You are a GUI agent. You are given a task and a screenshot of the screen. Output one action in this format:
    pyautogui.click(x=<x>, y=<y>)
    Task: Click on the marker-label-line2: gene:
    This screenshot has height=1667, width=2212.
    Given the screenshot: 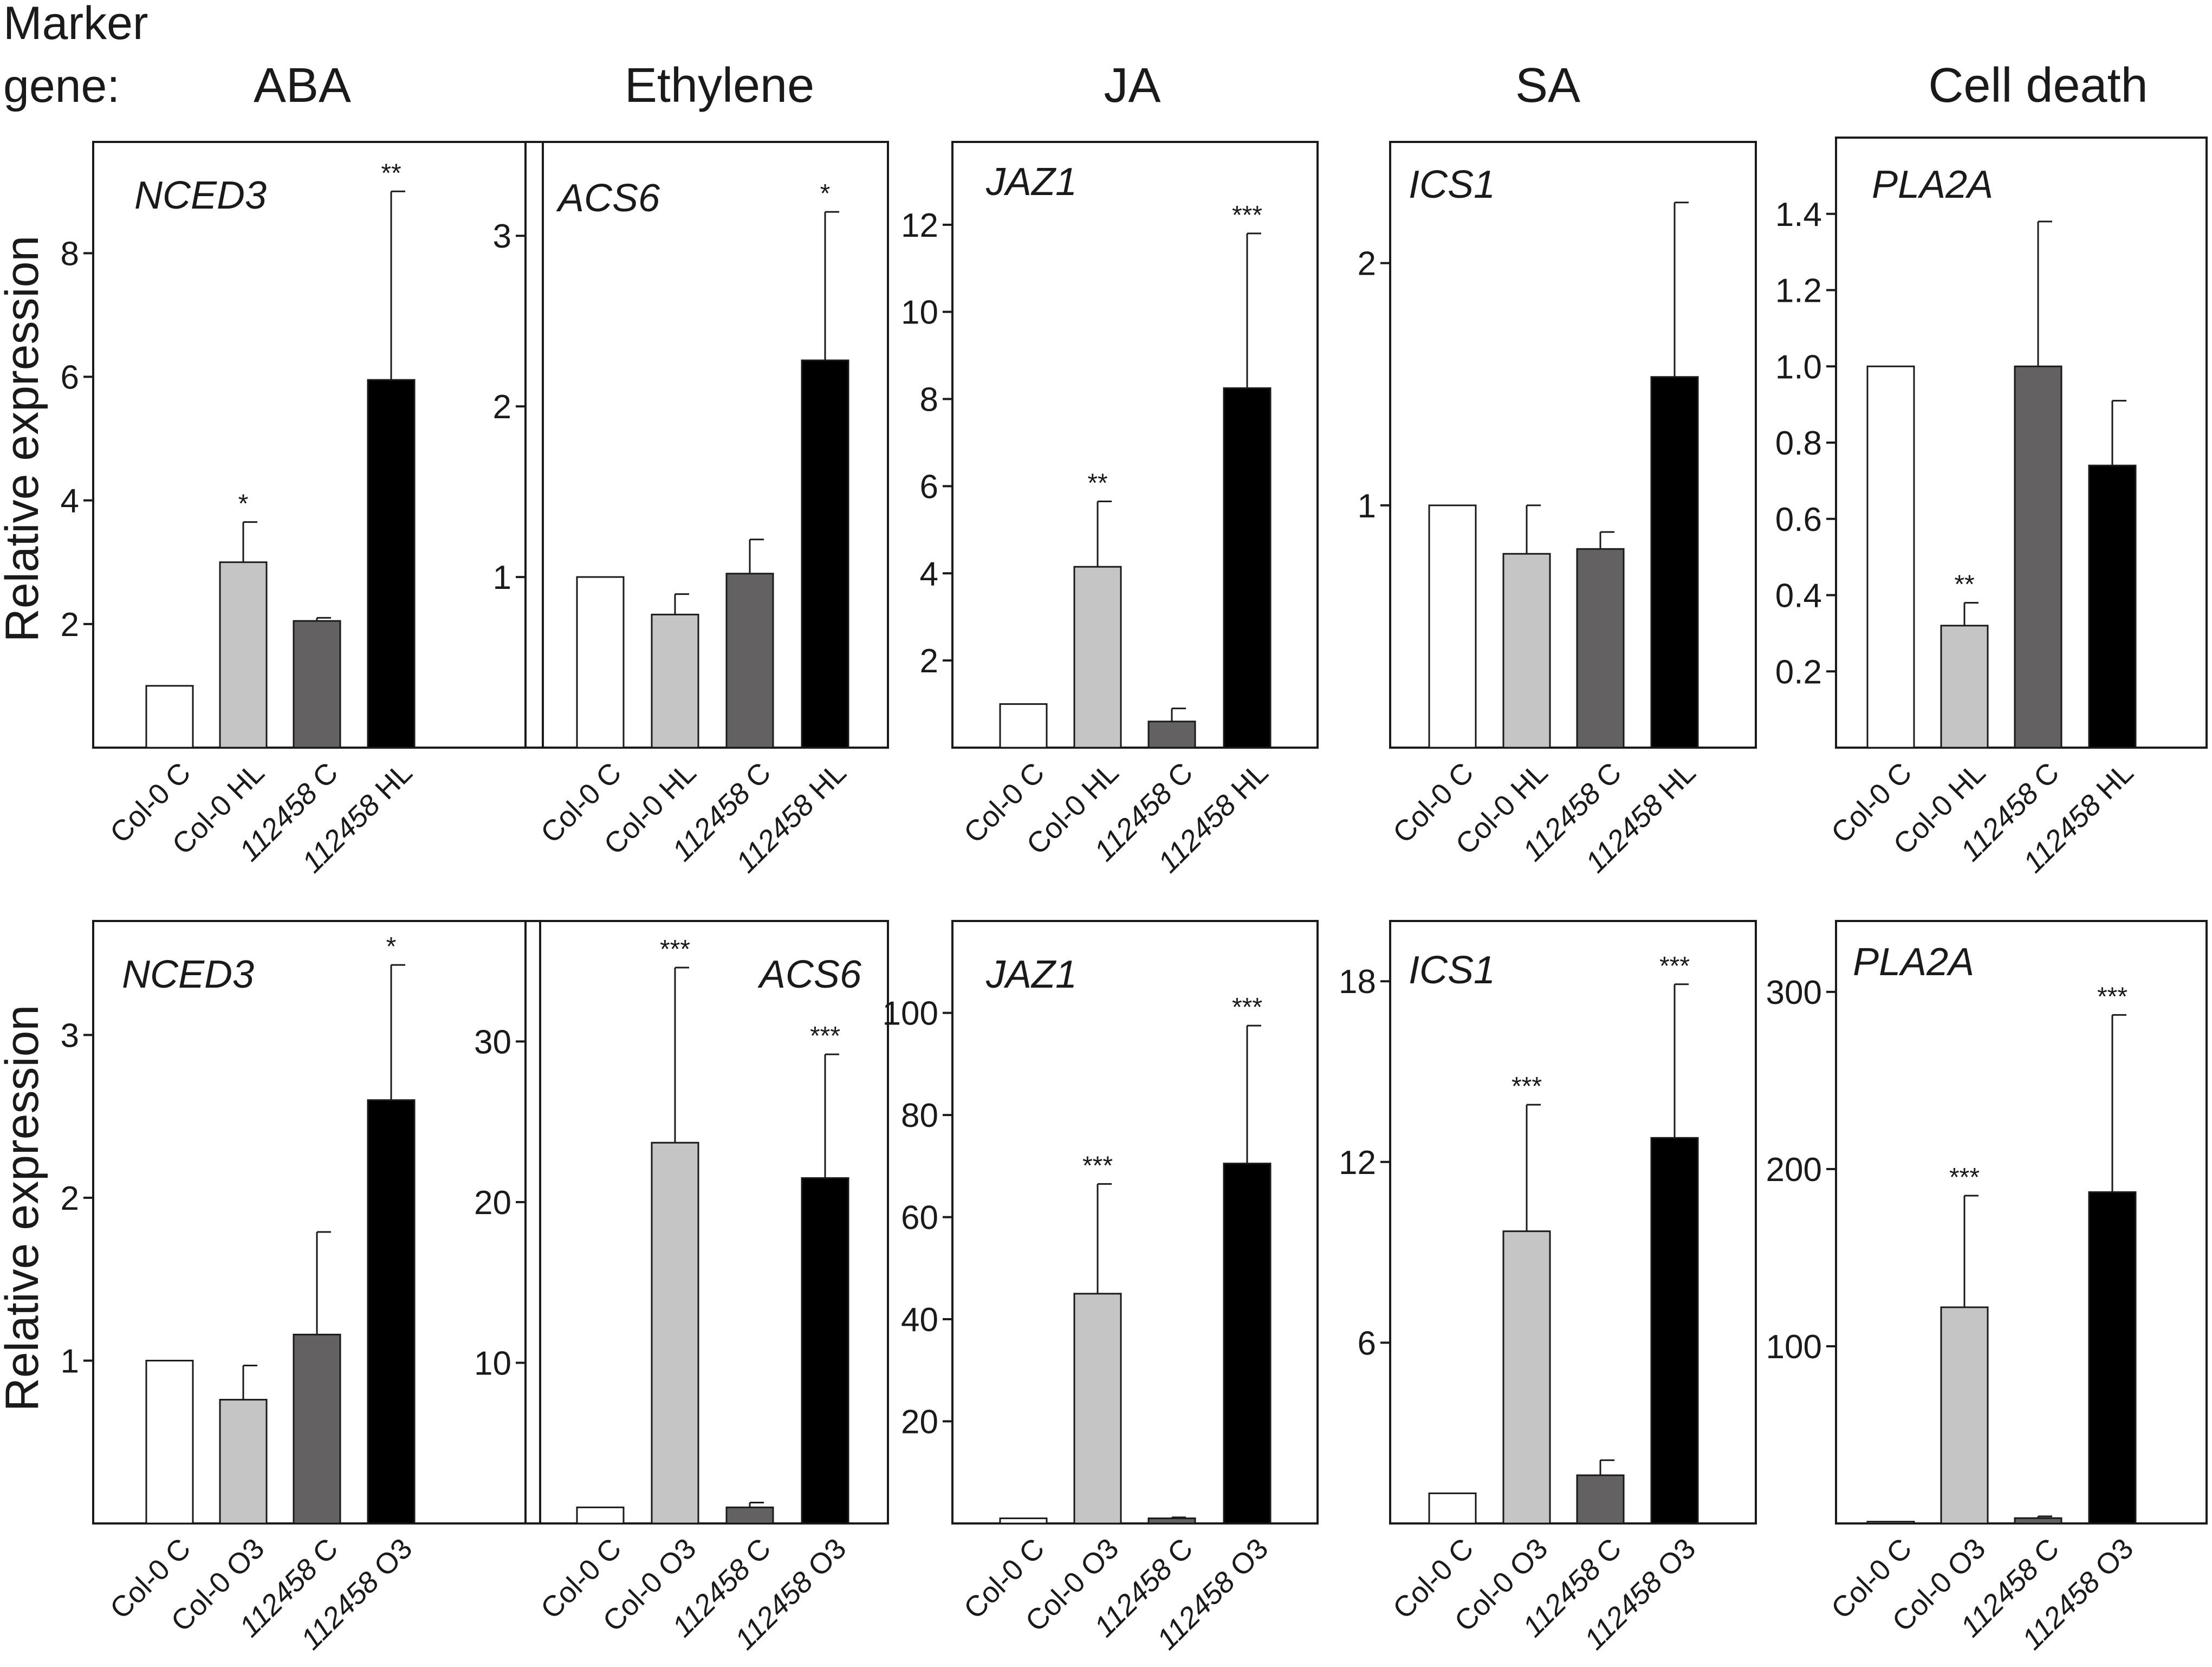 What is the action you would take?
    pyautogui.click(x=61, y=86)
    